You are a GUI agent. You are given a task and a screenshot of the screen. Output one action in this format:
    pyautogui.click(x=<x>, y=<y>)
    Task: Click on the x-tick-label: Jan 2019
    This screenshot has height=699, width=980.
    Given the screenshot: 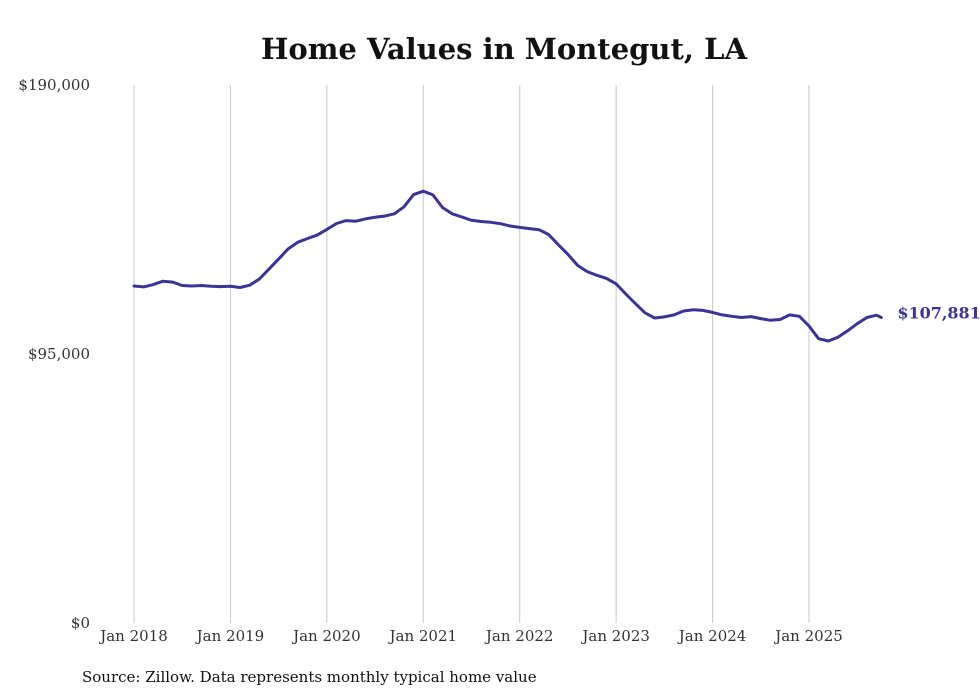 What is the action you would take?
    pyautogui.click(x=230, y=636)
    